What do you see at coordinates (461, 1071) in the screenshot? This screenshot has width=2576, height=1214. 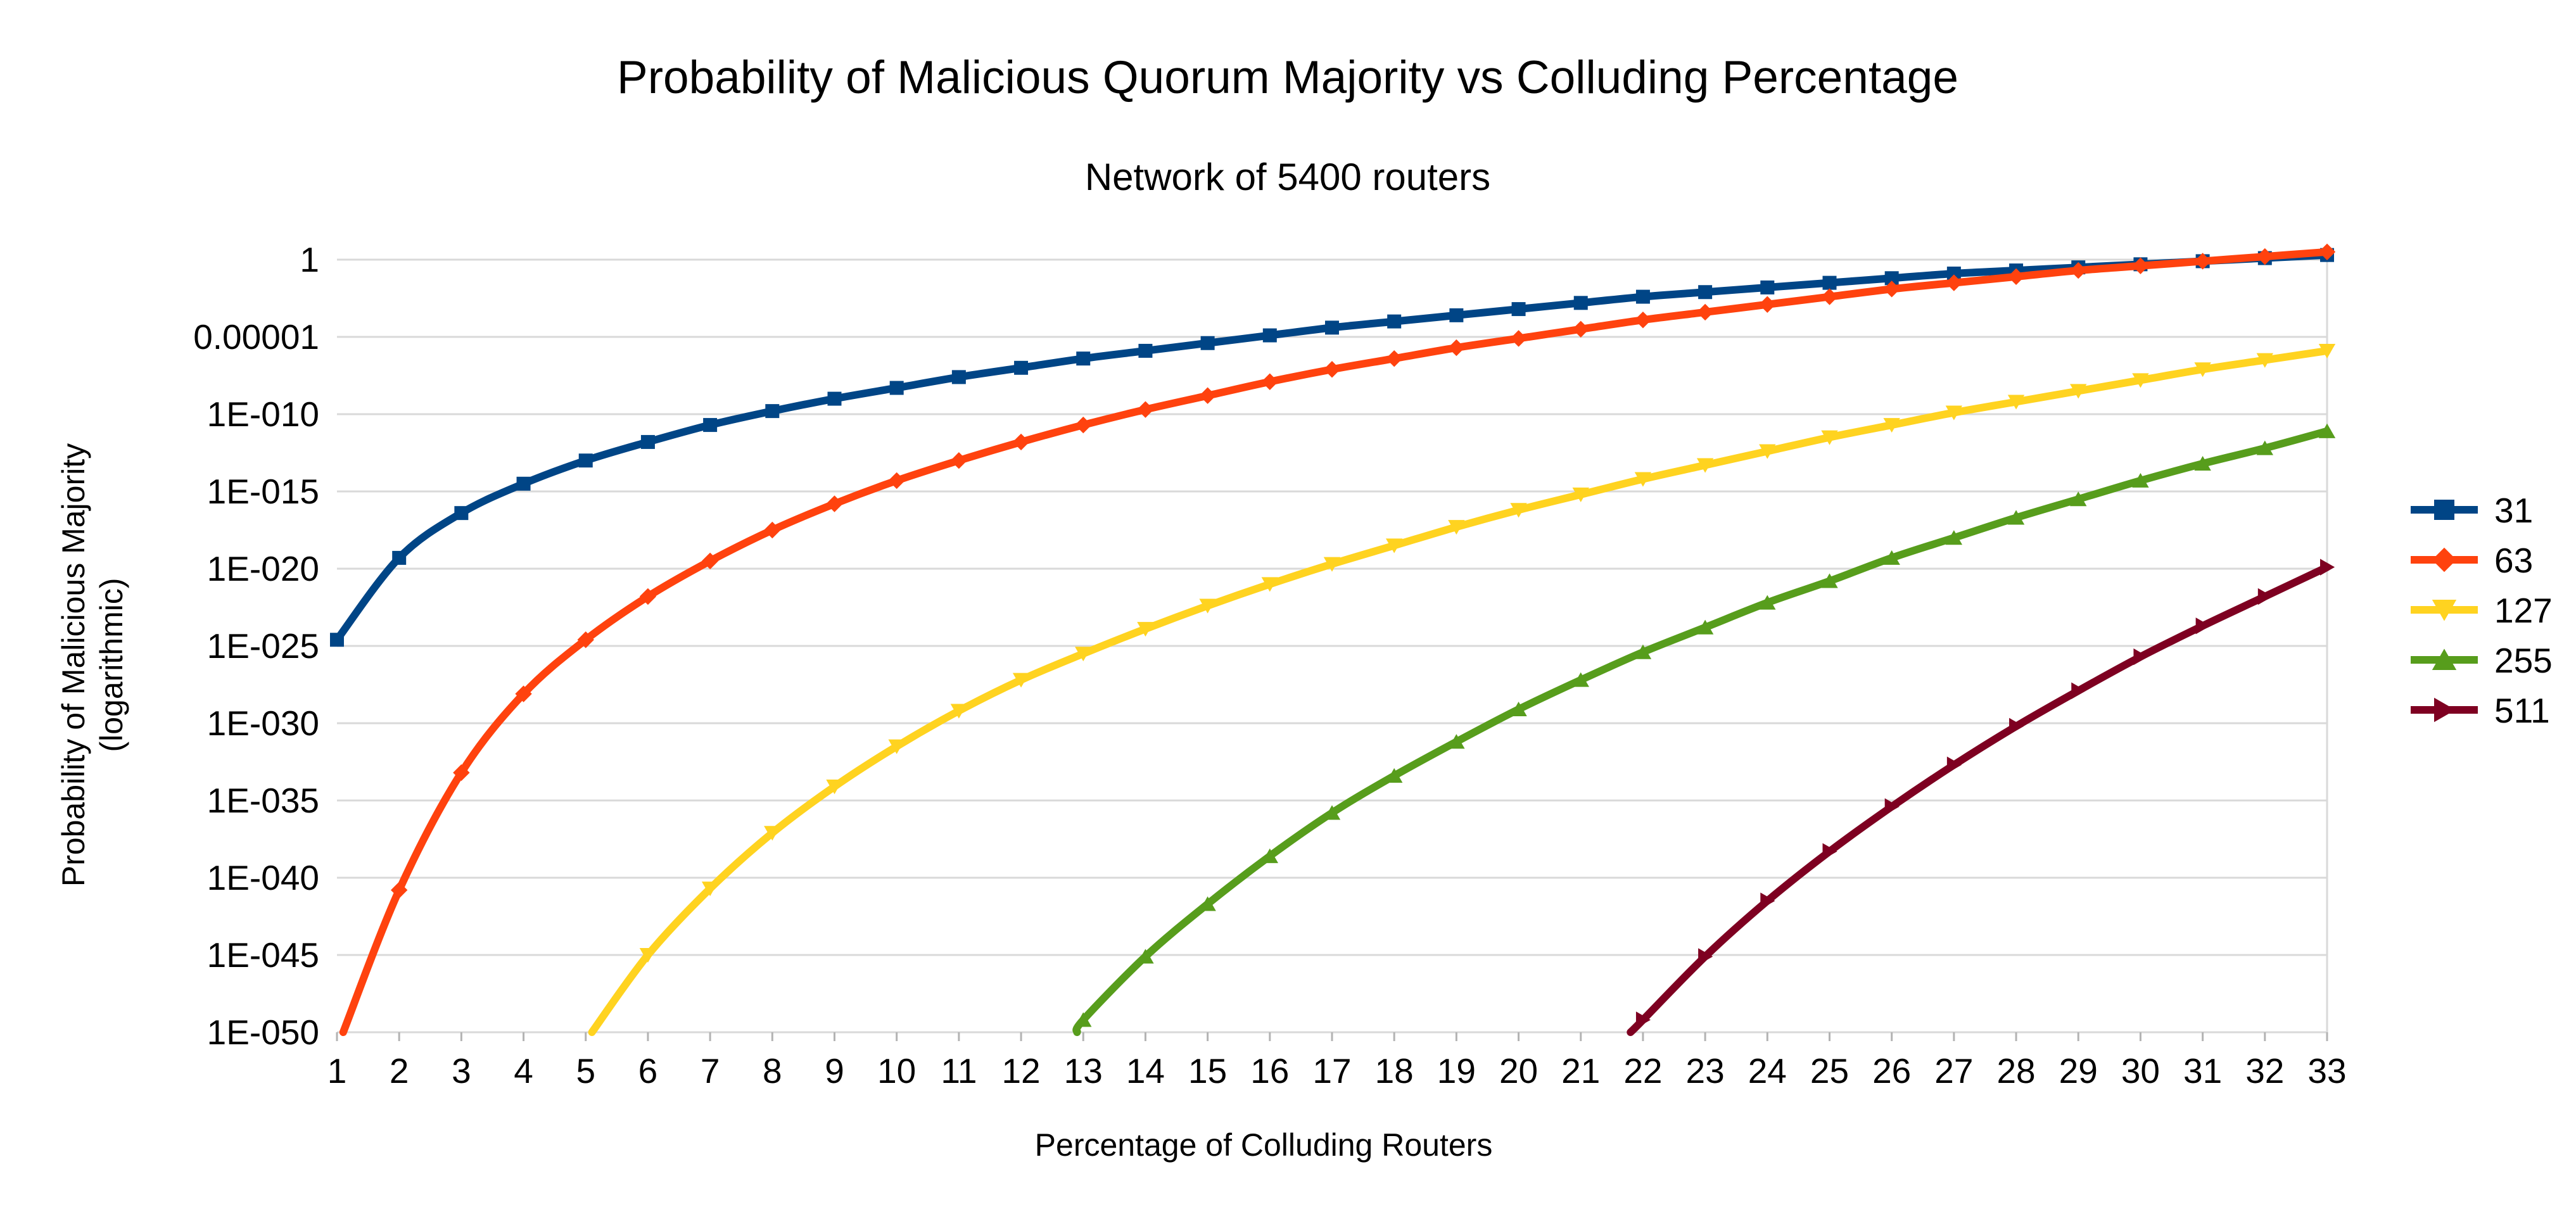 I see `x-tick-label: 3` at bounding box center [461, 1071].